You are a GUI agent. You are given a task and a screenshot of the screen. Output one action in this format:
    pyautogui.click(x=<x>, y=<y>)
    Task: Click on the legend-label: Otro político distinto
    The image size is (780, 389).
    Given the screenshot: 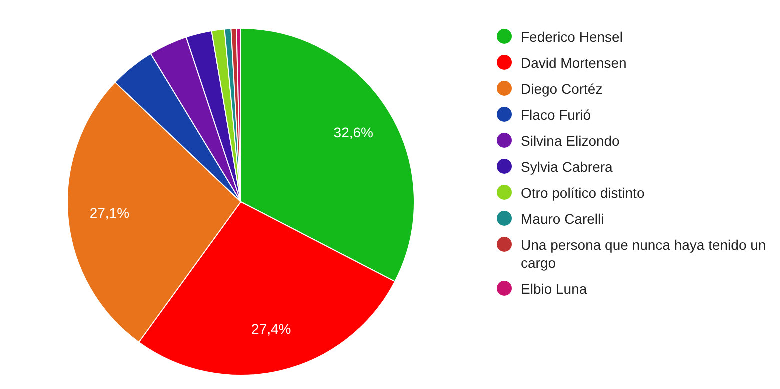 What is the action you would take?
    pyautogui.click(x=583, y=193)
    